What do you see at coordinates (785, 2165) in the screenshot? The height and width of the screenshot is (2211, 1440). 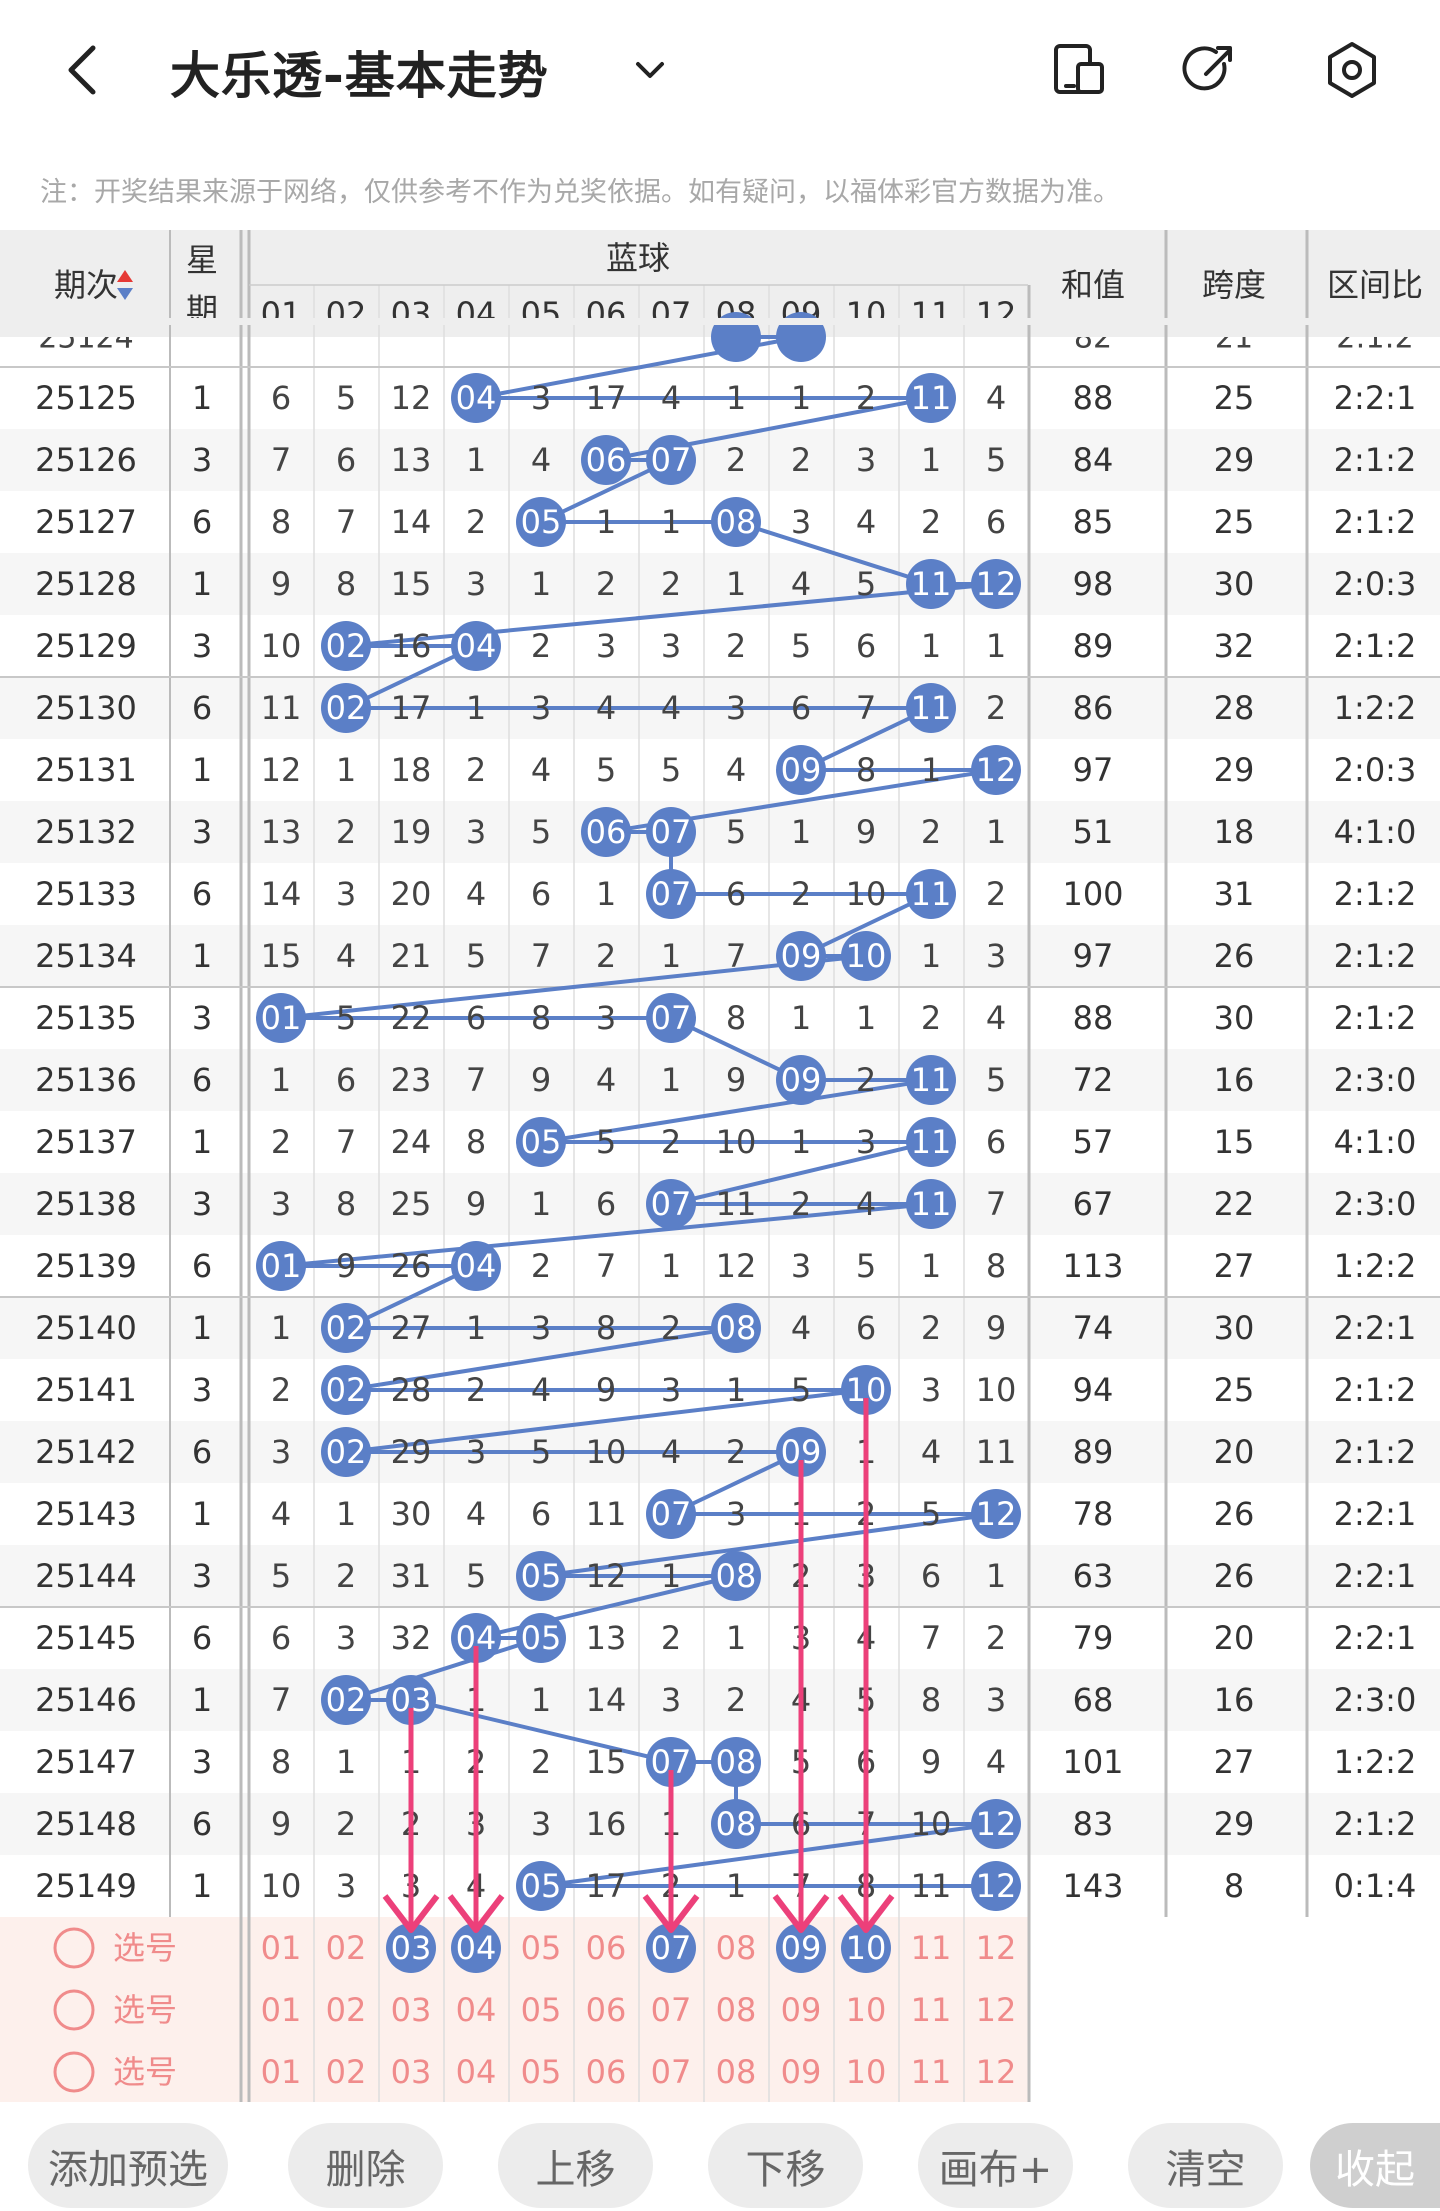 I see `move-down-button: 下移` at bounding box center [785, 2165].